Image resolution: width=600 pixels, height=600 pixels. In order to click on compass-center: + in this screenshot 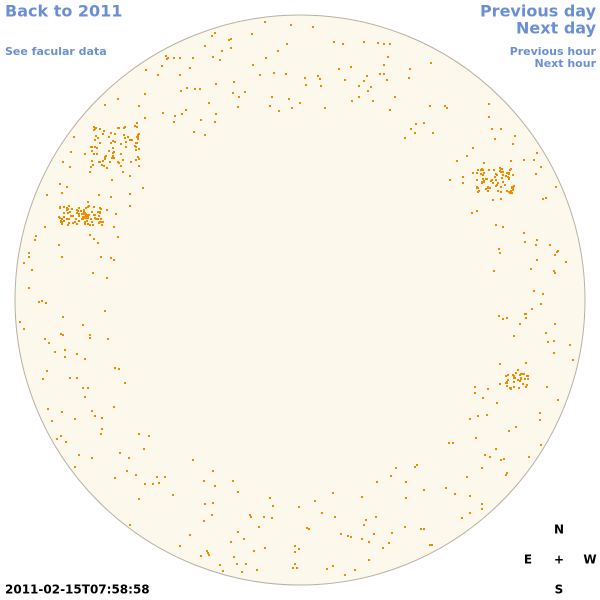, I will do `click(559, 560)`.